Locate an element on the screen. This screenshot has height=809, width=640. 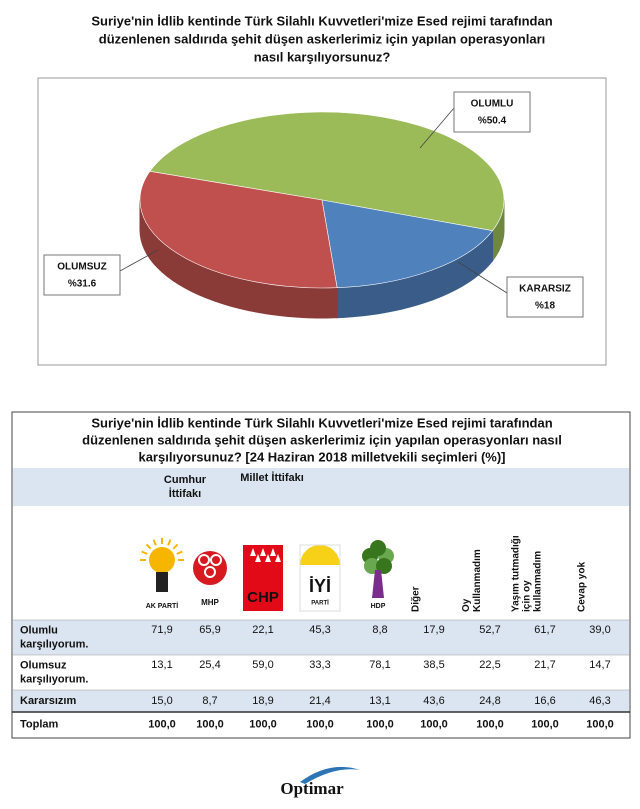
table-cell: 17,9 is located at coordinates (433, 630).